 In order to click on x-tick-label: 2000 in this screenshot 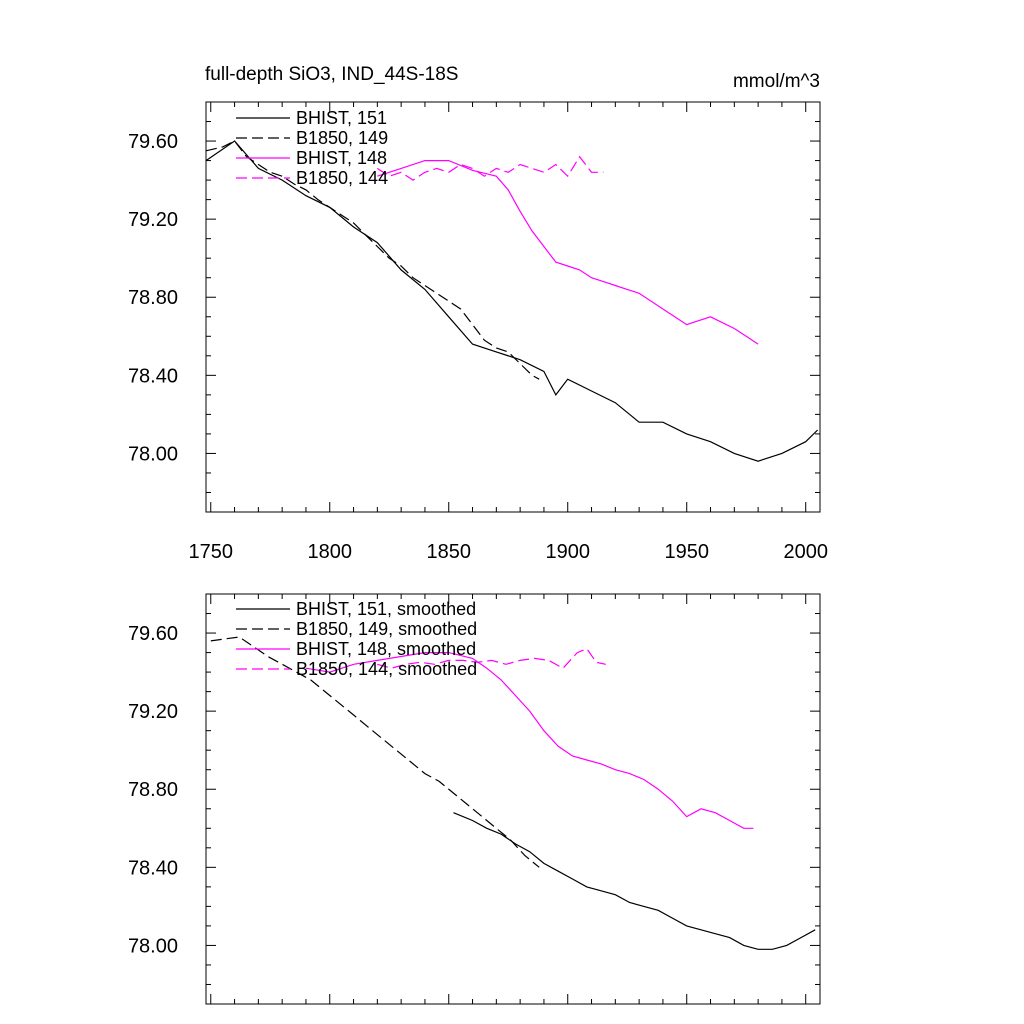, I will do `click(805, 552)`.